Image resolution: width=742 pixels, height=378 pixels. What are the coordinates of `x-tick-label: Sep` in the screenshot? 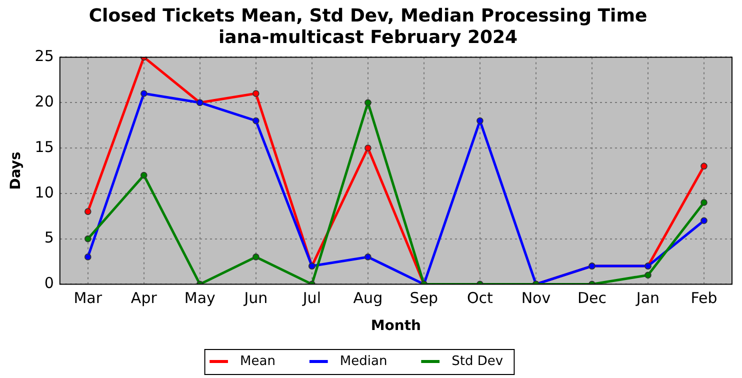 It's located at (424, 298).